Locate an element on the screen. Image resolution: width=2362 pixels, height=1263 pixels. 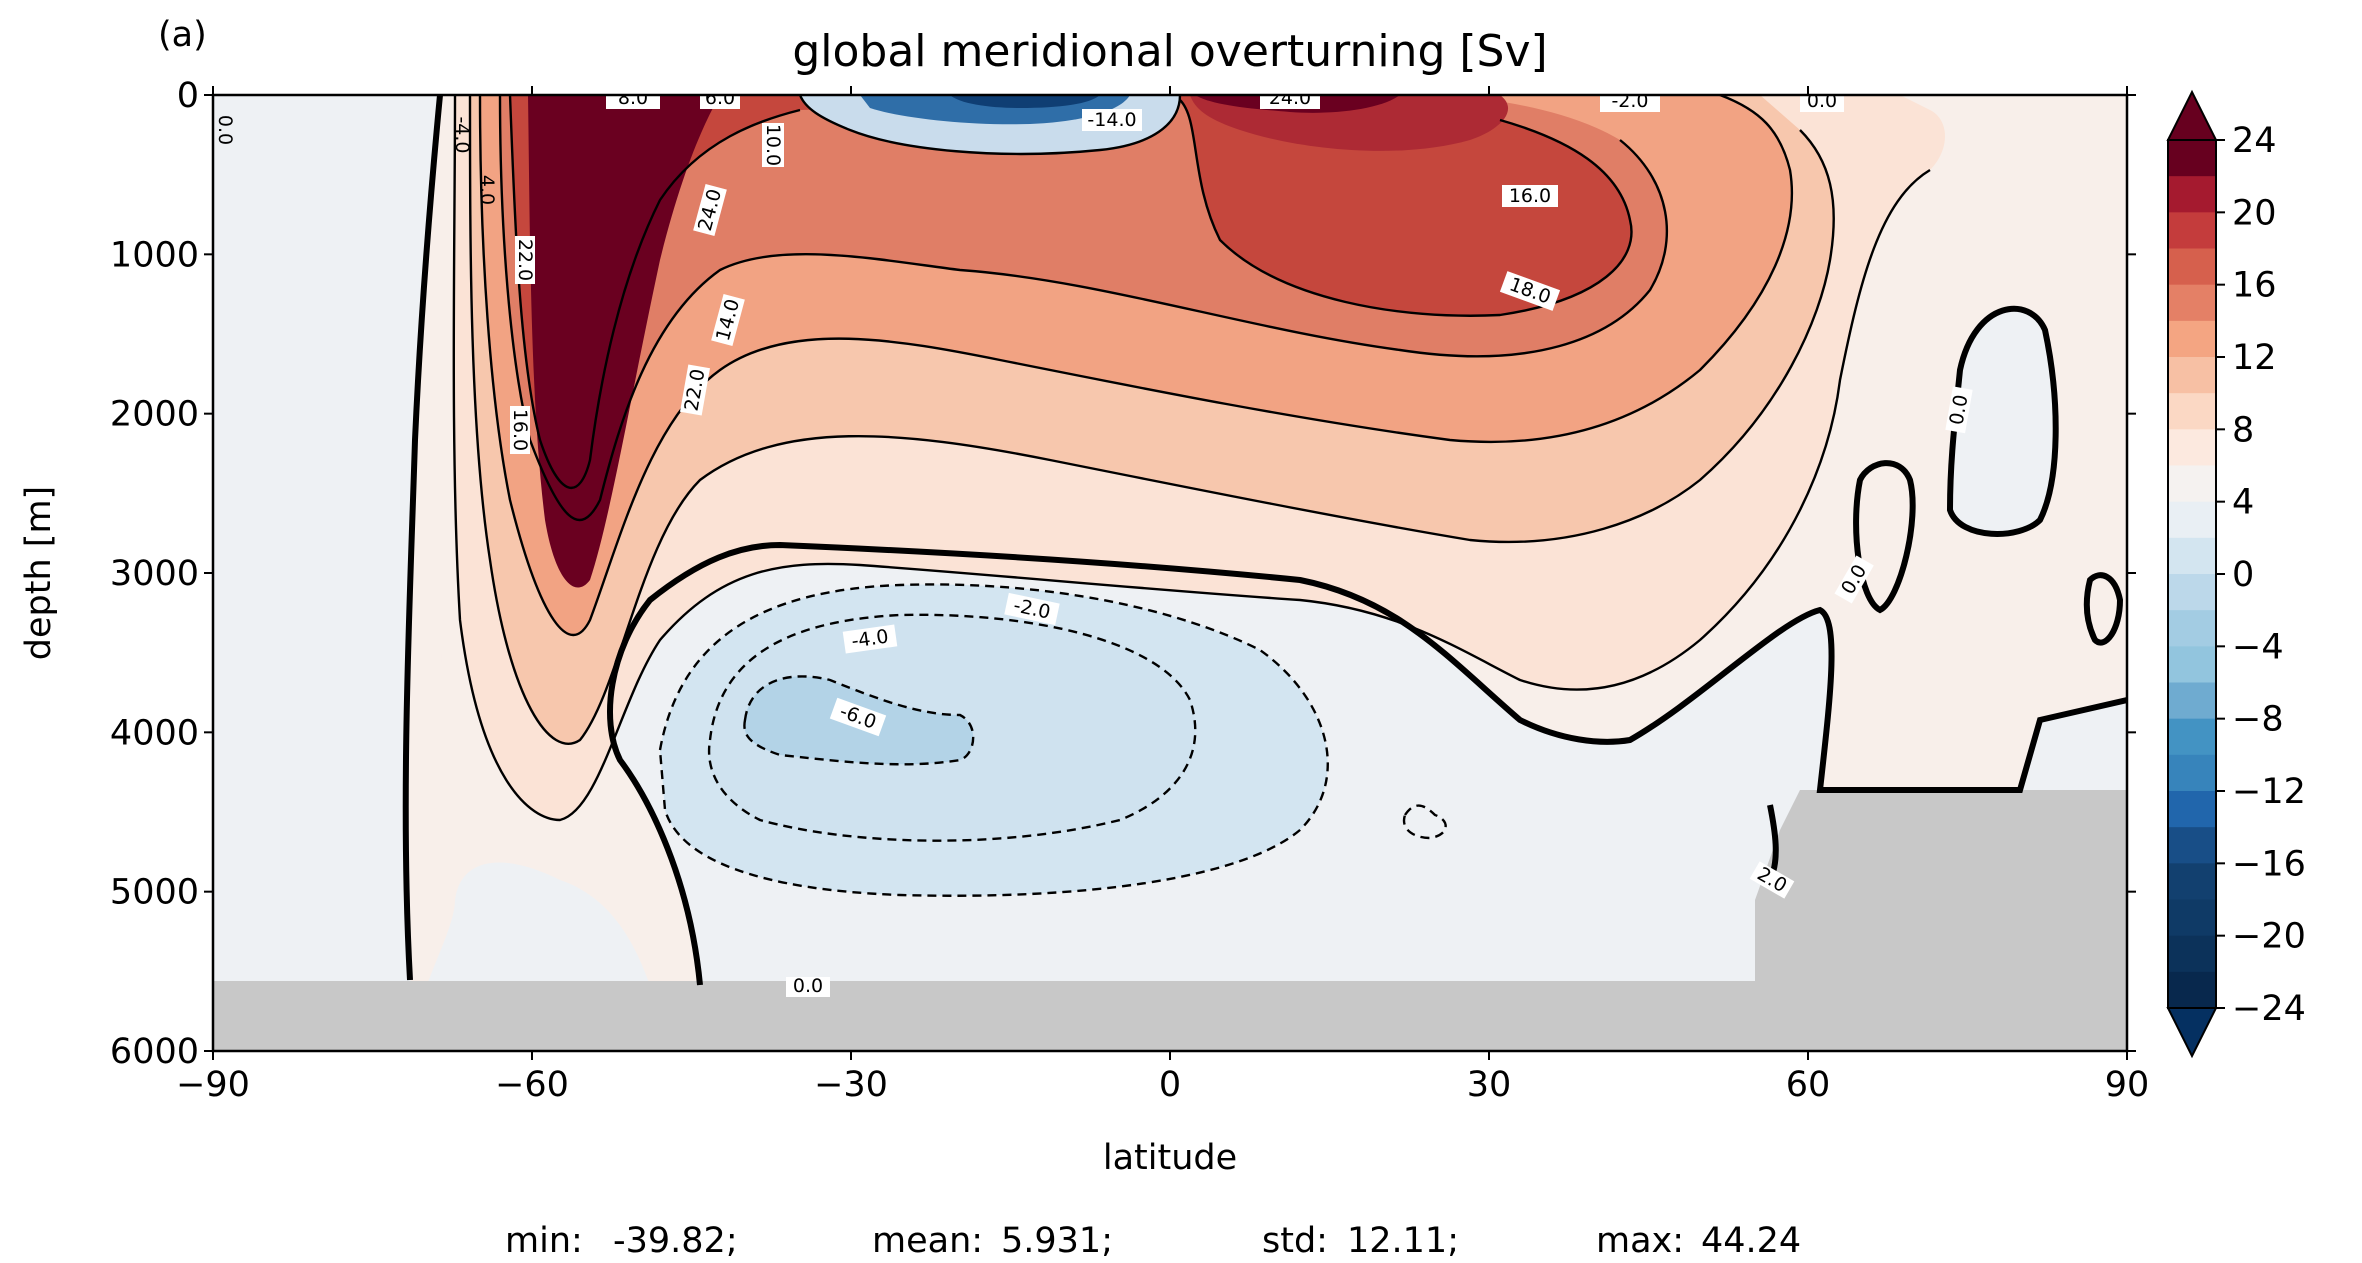
colorbar-tick-label: 4 is located at coordinates (2243, 503).